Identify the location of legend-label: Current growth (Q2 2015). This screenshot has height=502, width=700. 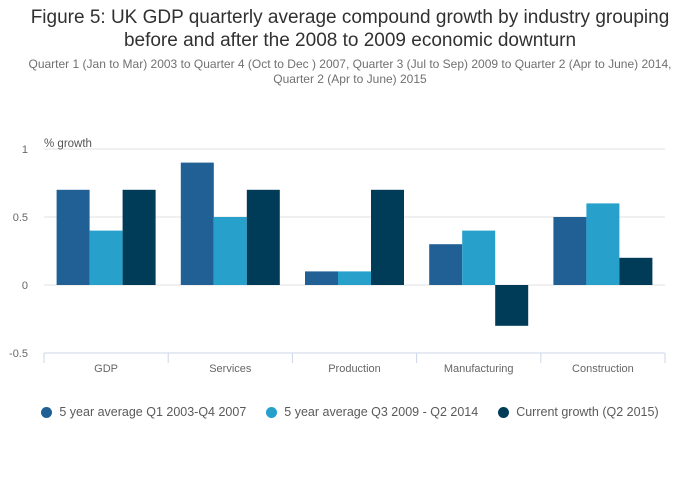
(587, 412).